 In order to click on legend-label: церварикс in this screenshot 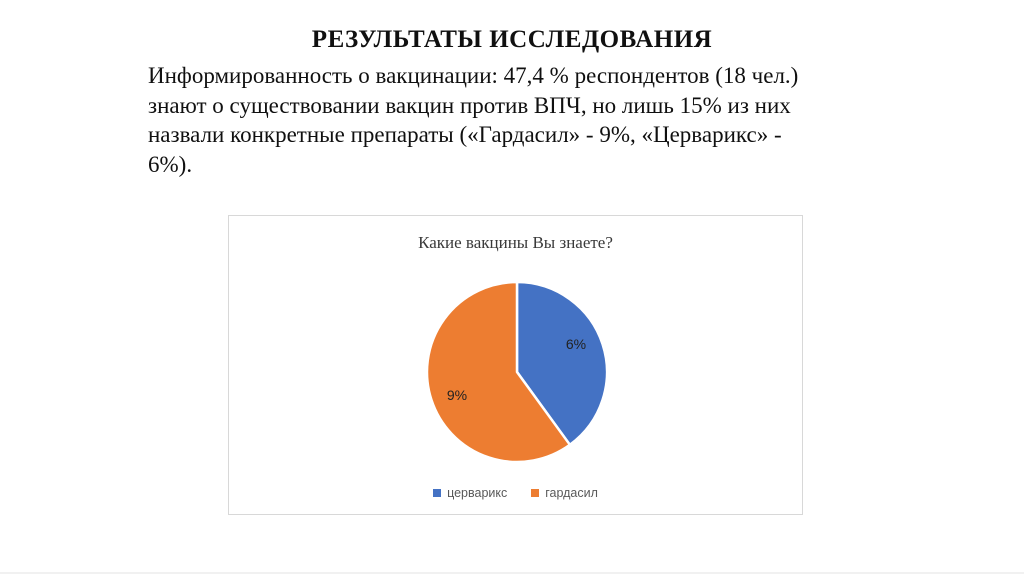, I will do `click(477, 493)`.